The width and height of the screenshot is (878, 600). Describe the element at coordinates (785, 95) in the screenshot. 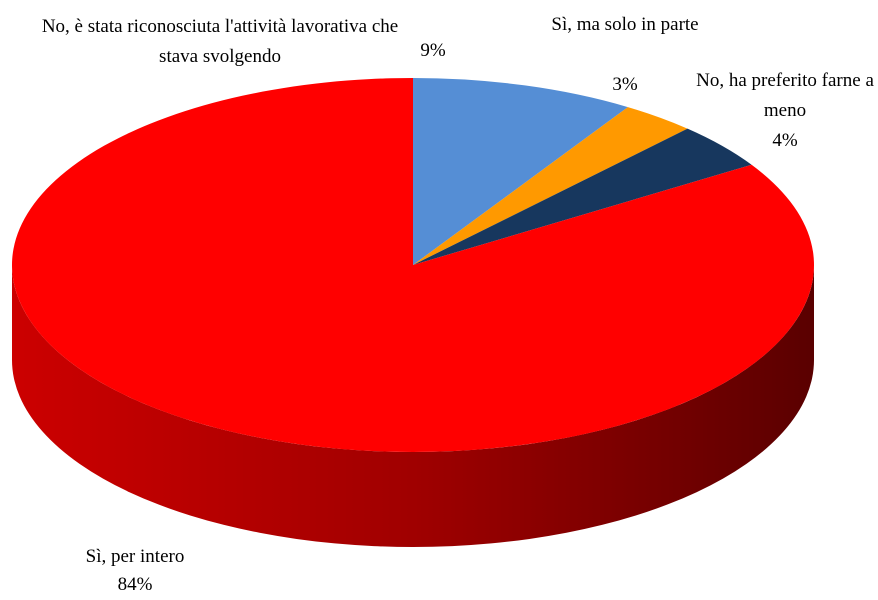

I see `category-label: No, ha preferito farne a meno` at that location.